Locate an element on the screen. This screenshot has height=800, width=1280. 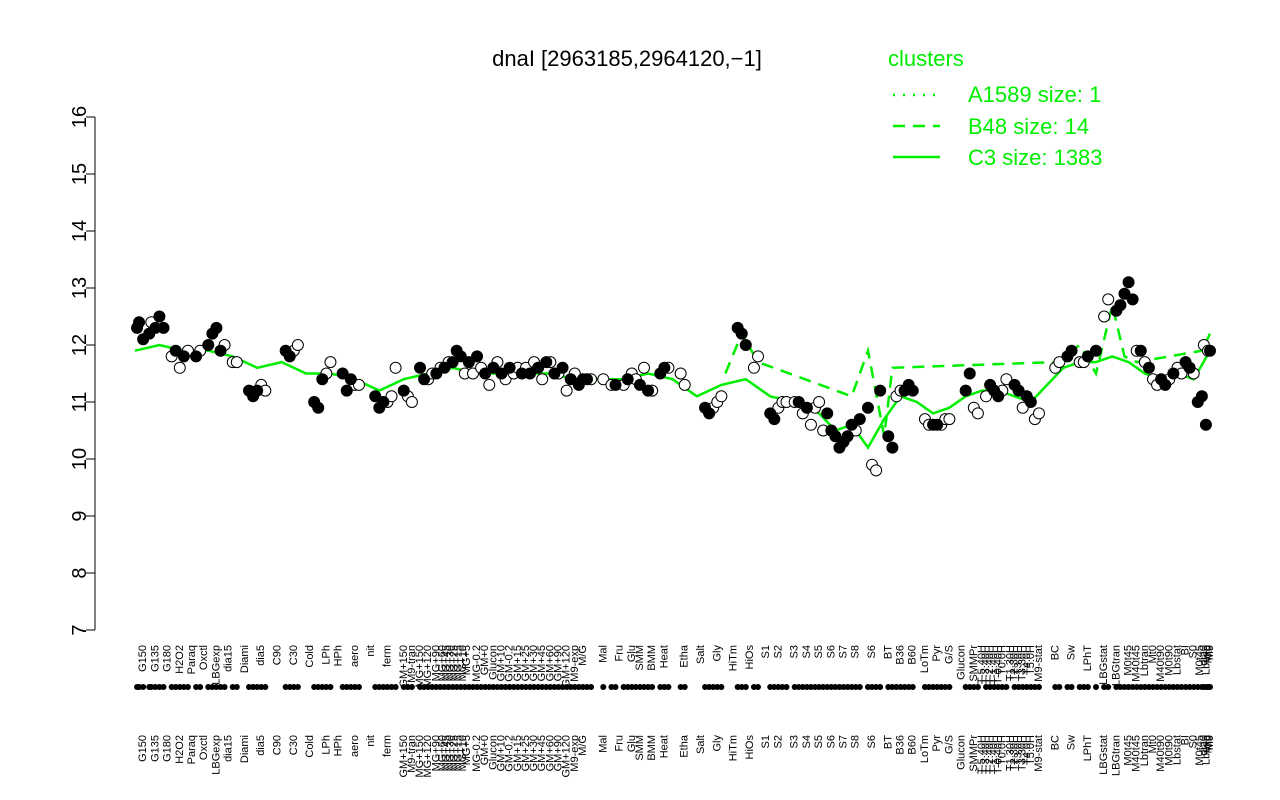
x-tick-label: T-0.40H is located at coordinates (998, 664).